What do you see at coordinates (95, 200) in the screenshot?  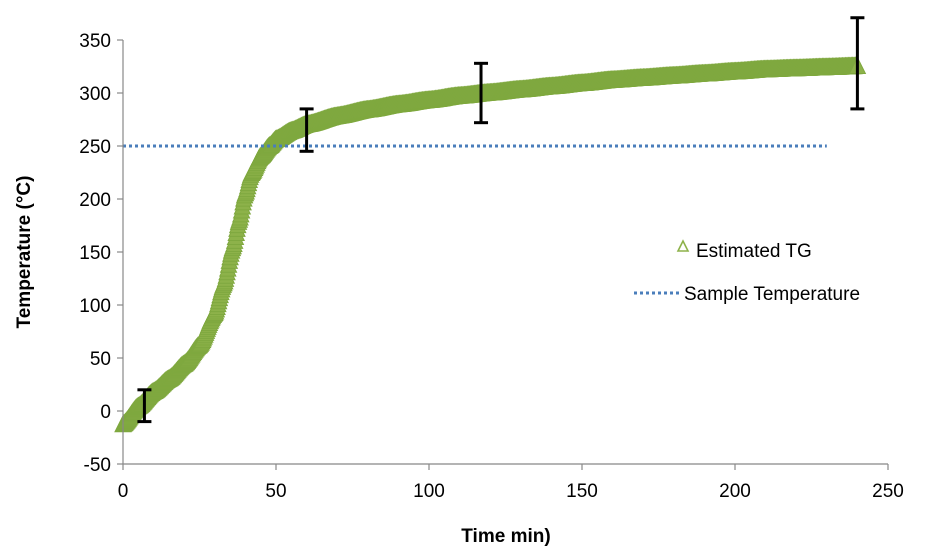 I see `y-tick-label: 200` at bounding box center [95, 200].